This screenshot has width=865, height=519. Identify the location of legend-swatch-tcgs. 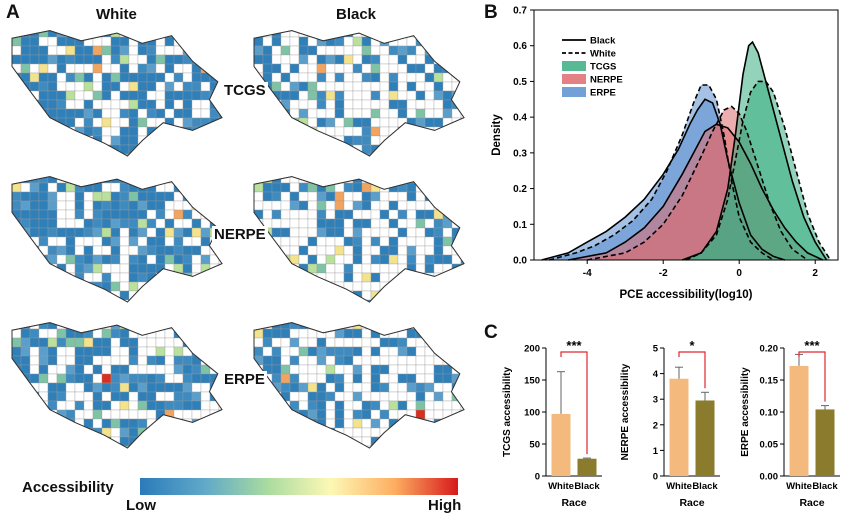
(574, 66).